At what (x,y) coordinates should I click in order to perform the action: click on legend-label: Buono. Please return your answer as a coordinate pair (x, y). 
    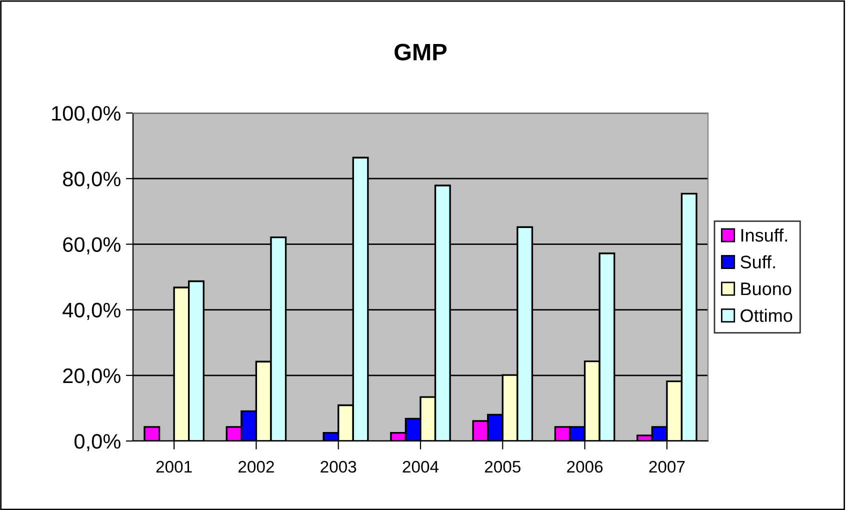
    Looking at the image, I should click on (766, 289).